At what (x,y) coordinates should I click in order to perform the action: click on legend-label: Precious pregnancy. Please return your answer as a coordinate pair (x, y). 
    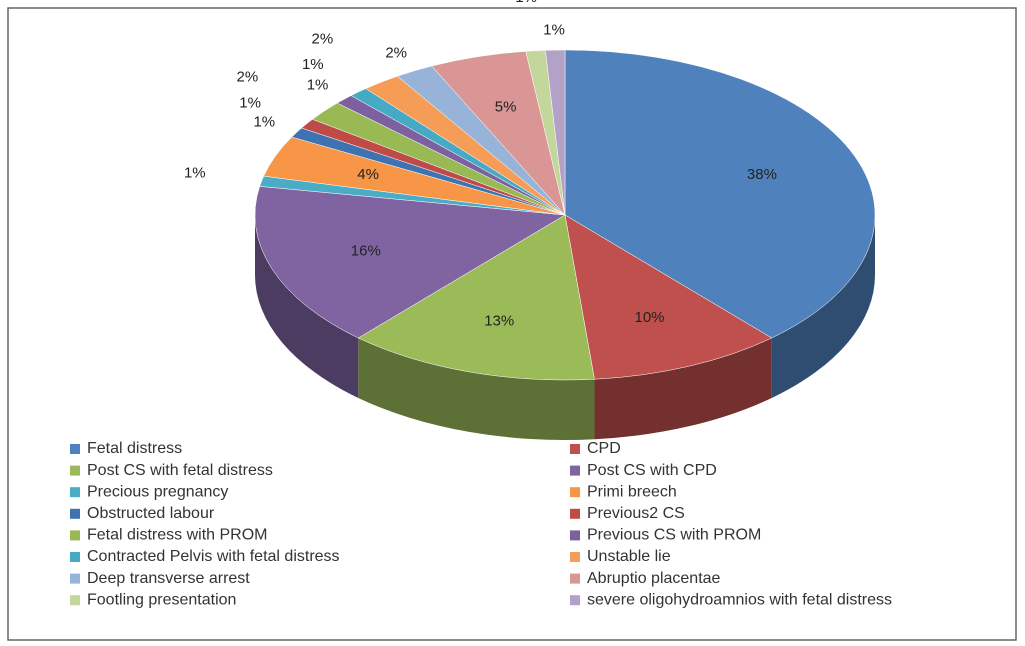
    Looking at the image, I should click on (157, 491).